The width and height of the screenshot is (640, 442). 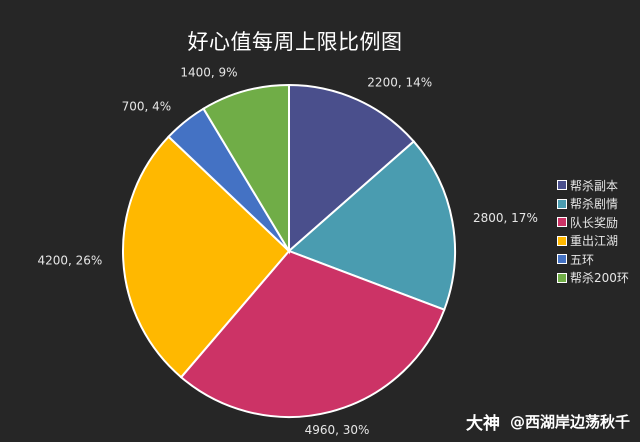 I want to click on watermark: 大神 @西湖岸边荡秋千, so click(x=548, y=421).